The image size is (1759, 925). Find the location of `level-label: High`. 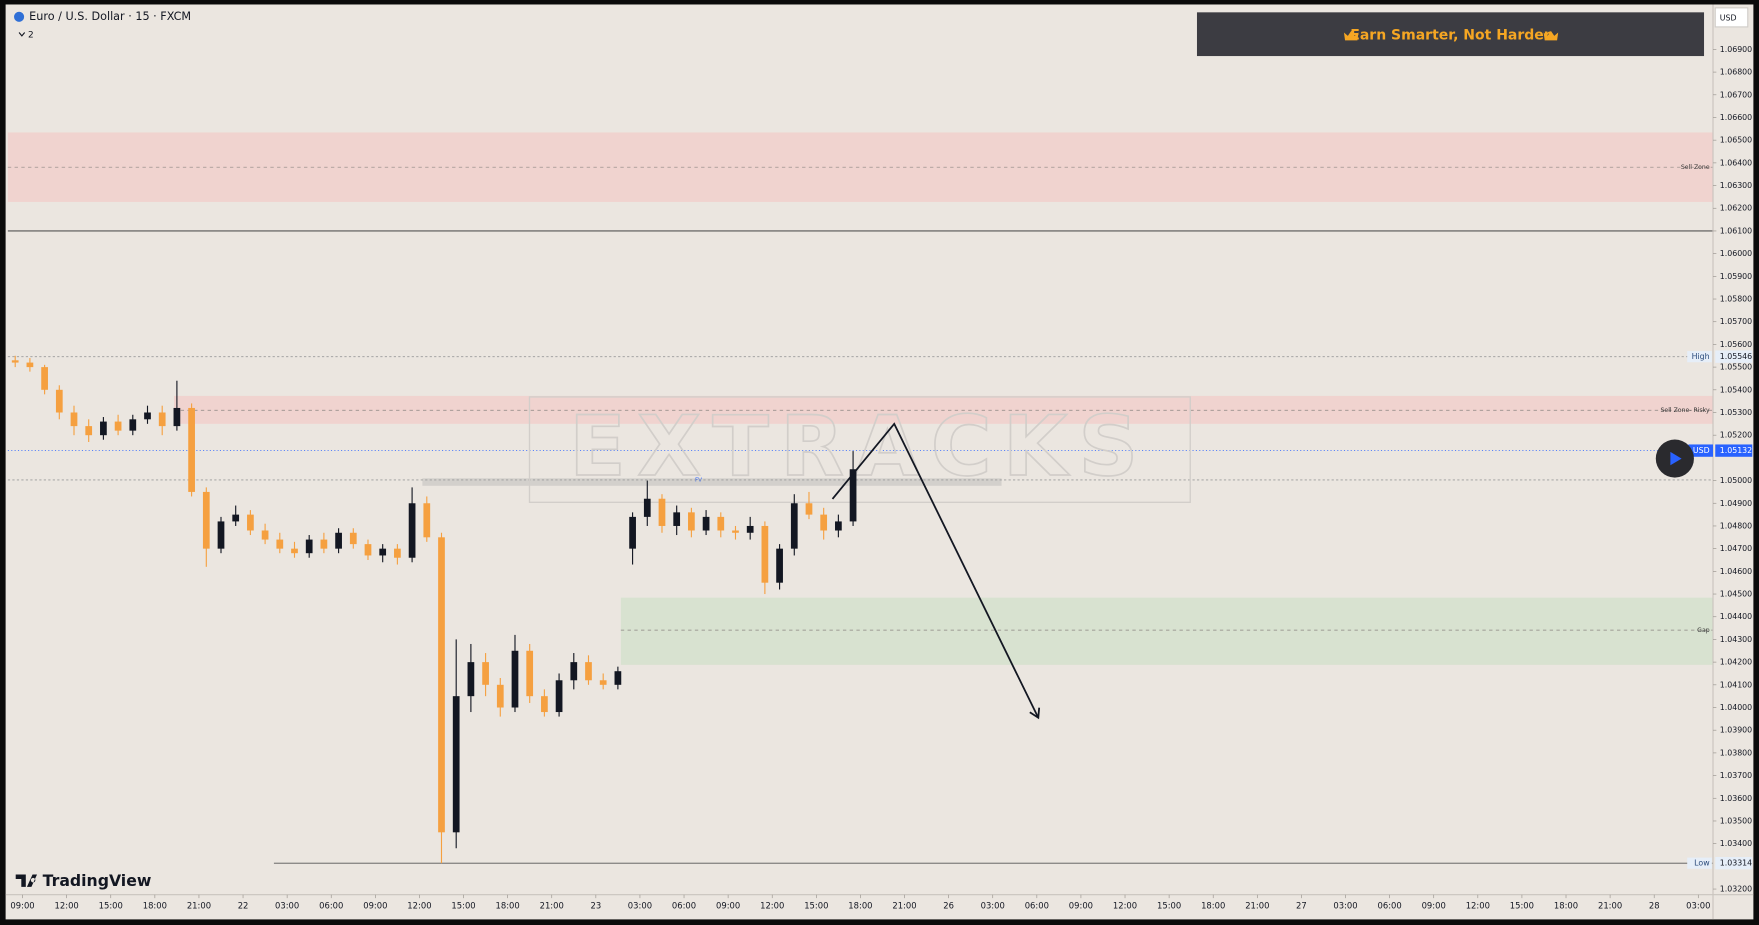

level-label: High is located at coordinates (1701, 356).